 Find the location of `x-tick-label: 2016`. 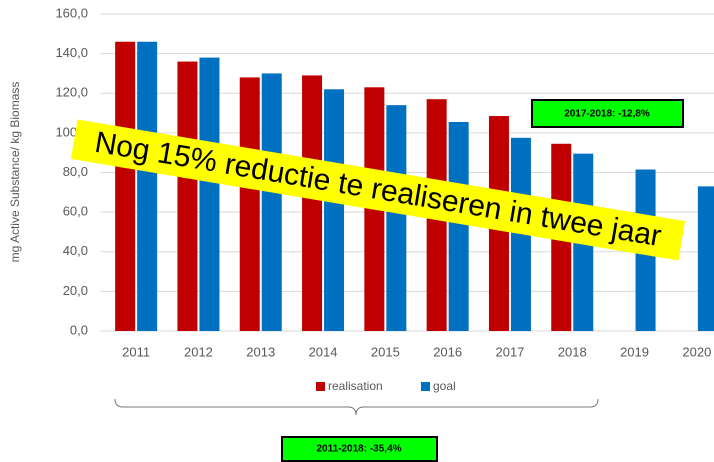

x-tick-label: 2016 is located at coordinates (447, 351).